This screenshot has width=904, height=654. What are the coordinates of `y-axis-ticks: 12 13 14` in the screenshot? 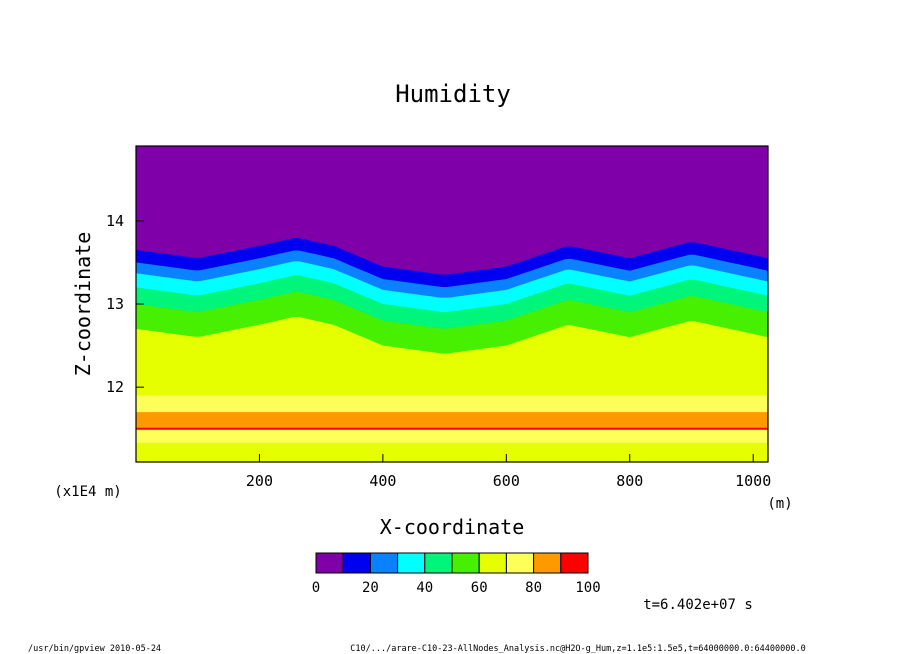 It's located at (125, 304).